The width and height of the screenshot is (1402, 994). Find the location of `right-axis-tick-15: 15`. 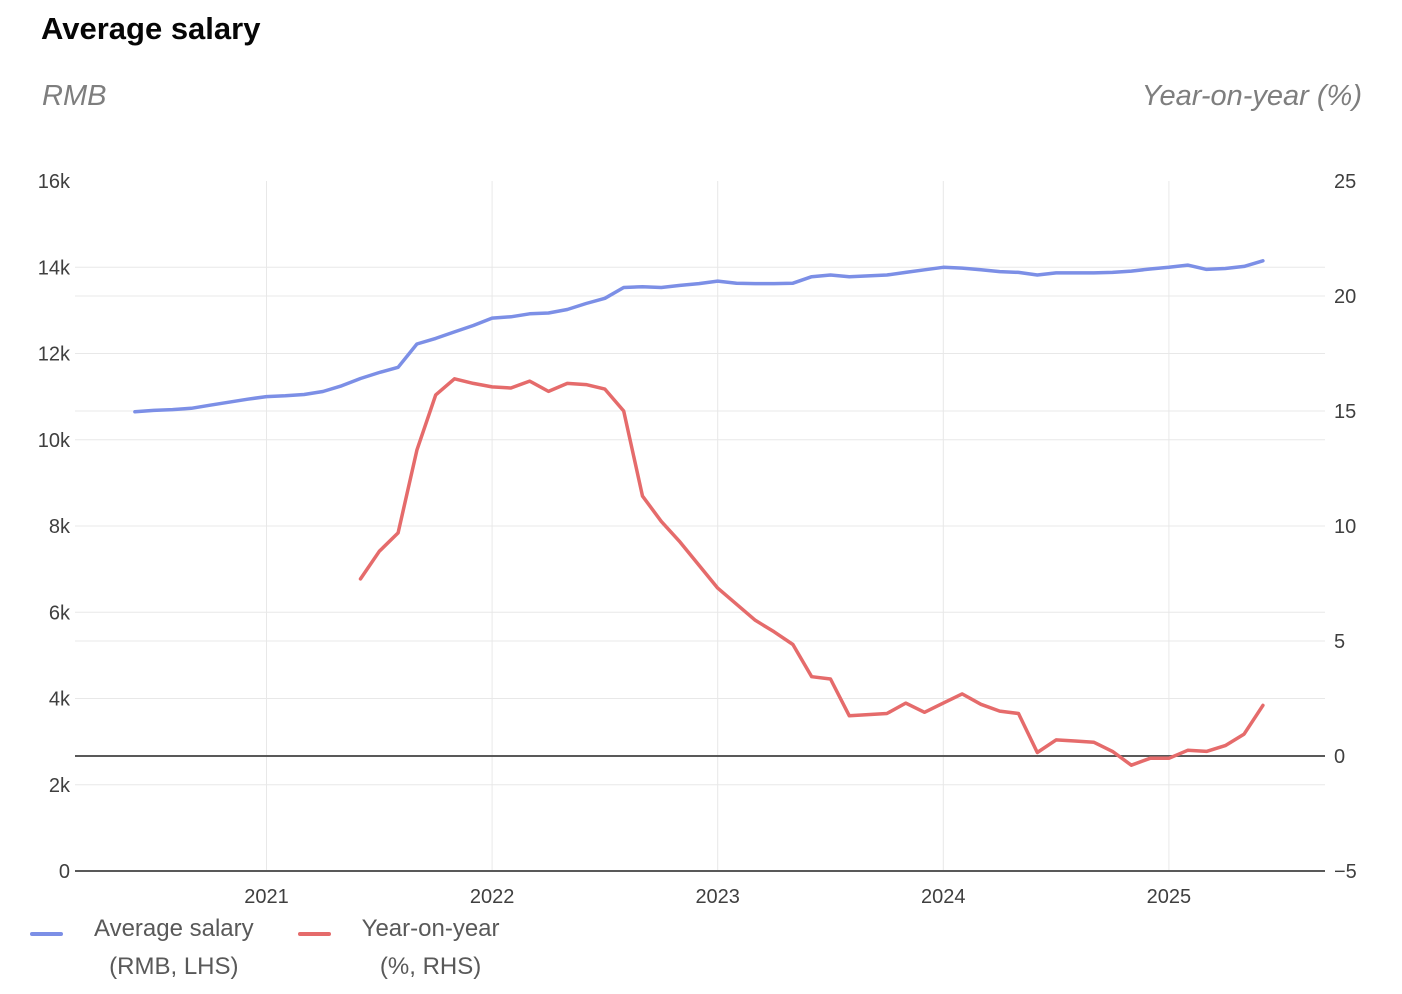

right-axis-tick-15: 15 is located at coordinates (1345, 412).